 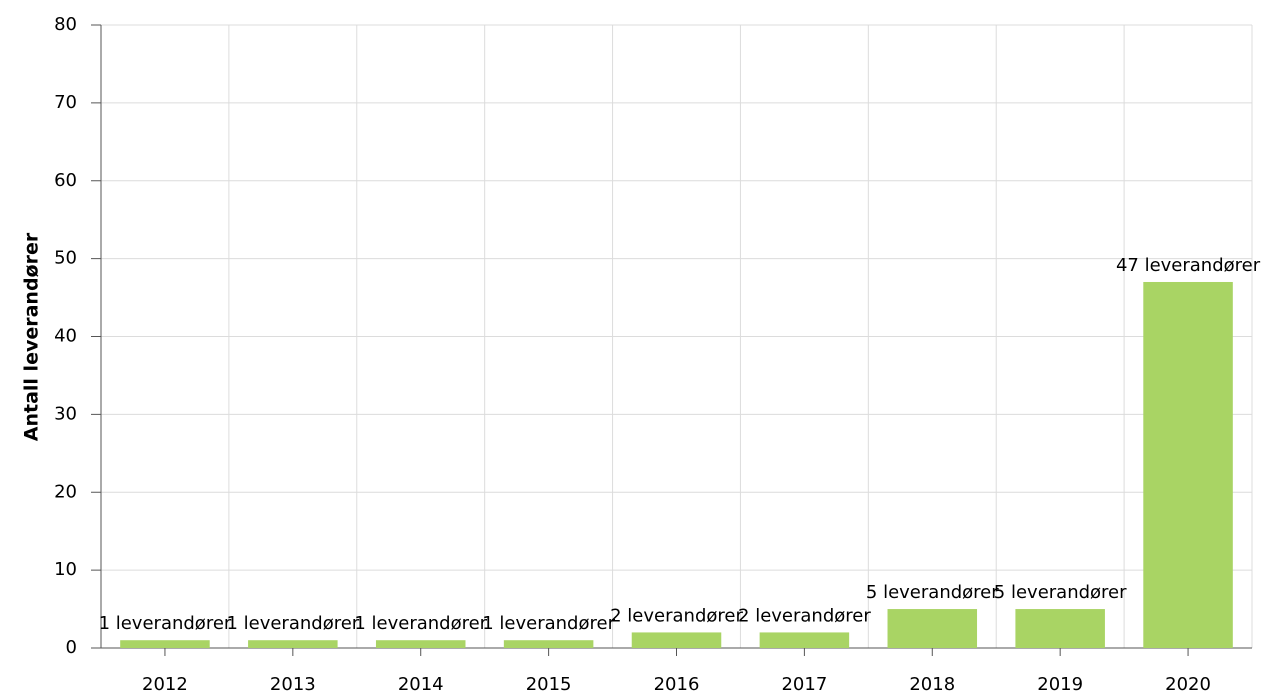 What do you see at coordinates (1060, 683) in the screenshot?
I see `x-tick-label: 2019` at bounding box center [1060, 683].